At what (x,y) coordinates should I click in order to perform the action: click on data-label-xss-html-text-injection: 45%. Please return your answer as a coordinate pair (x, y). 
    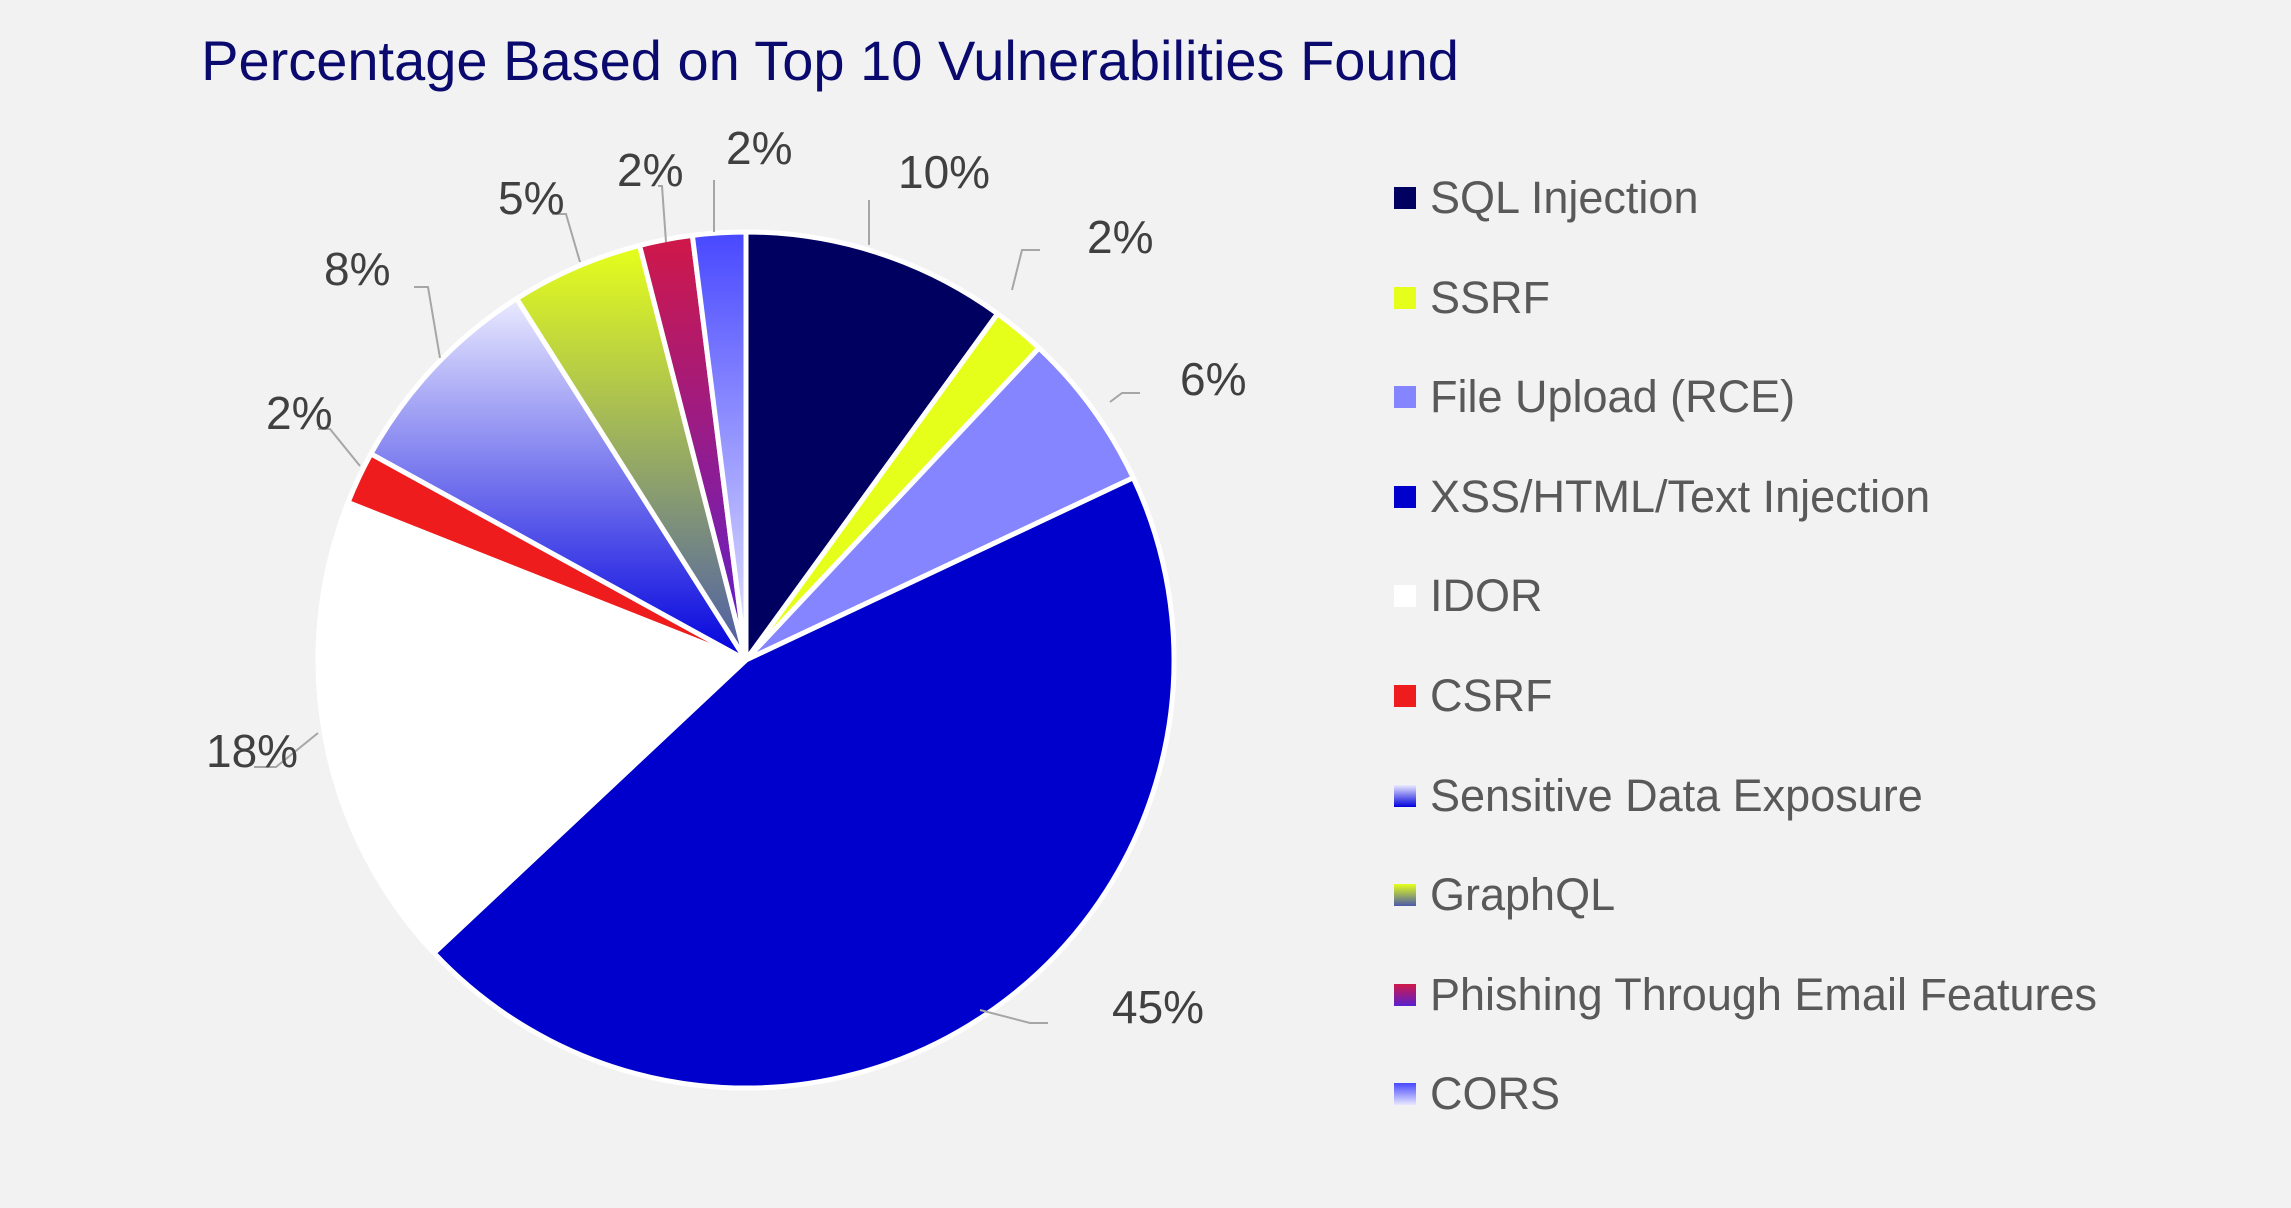
    Looking at the image, I should click on (1158, 1007).